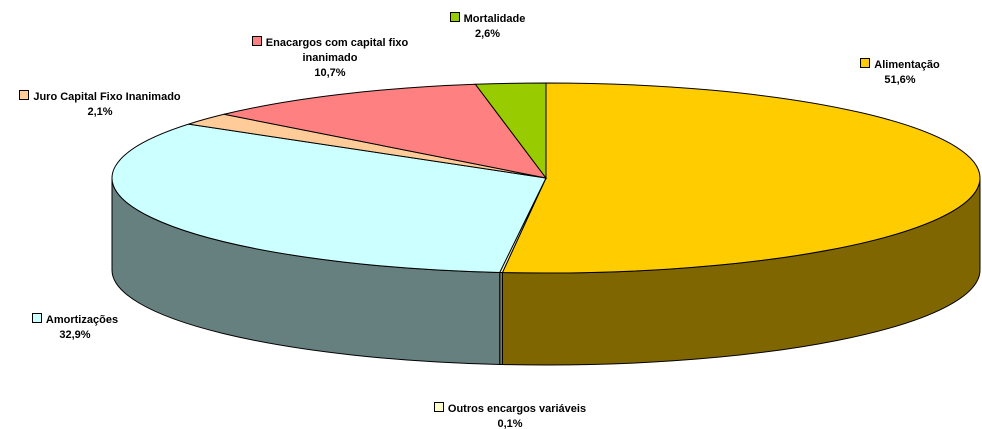  Describe the element at coordinates (487, 27) in the screenshot. I see `slice-label: Mortalidade 2,6%` at that location.